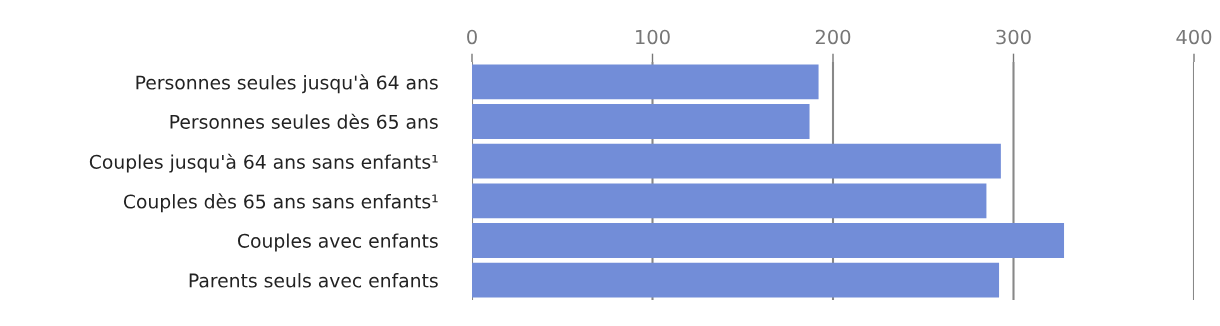 Image resolution: width=1220 pixels, height=326 pixels. What do you see at coordinates (1194, 37) in the screenshot?
I see `x-tick-label: 400` at bounding box center [1194, 37].